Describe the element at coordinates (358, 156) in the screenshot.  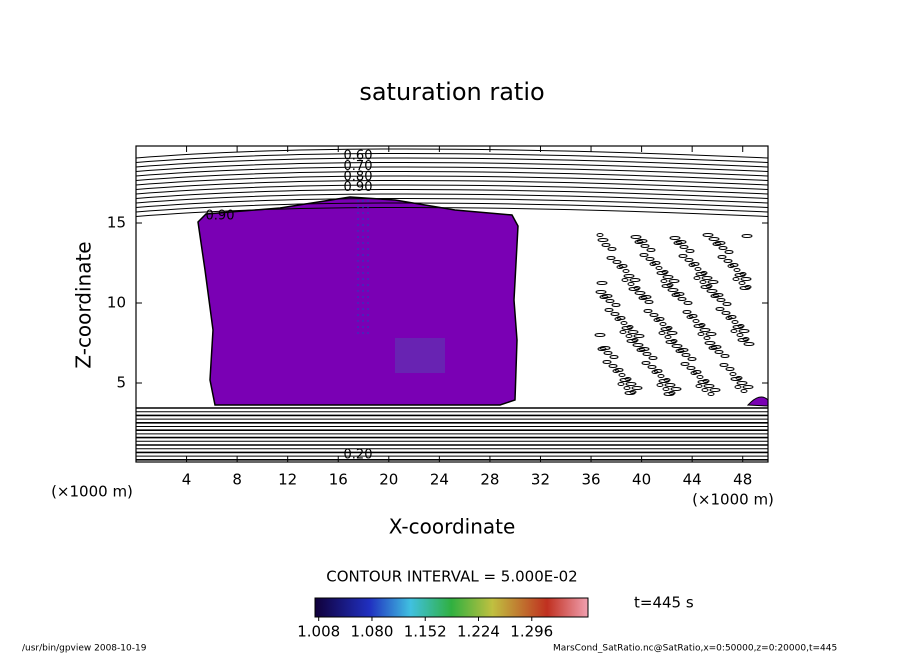
I see `contour-label: 0.60` at that location.